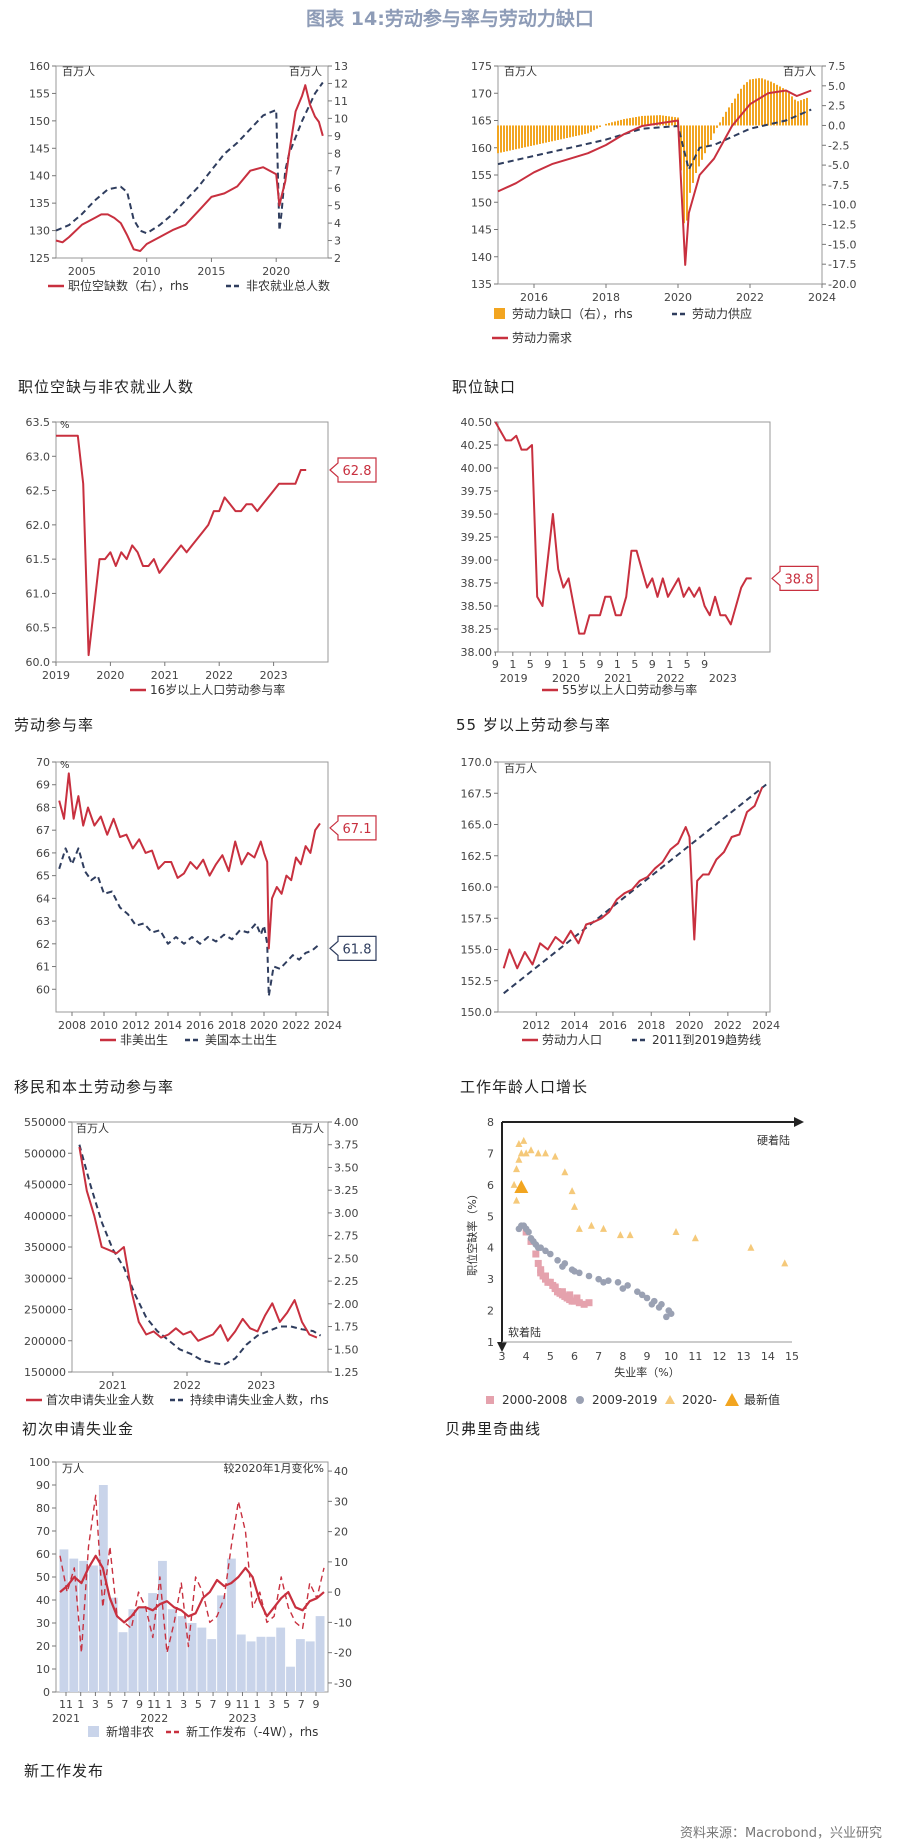 The width and height of the screenshot is (900, 1847). What do you see at coordinates (232, 1025) in the screenshot?
I see `p5-xtick-label-5: 2018` at bounding box center [232, 1025].